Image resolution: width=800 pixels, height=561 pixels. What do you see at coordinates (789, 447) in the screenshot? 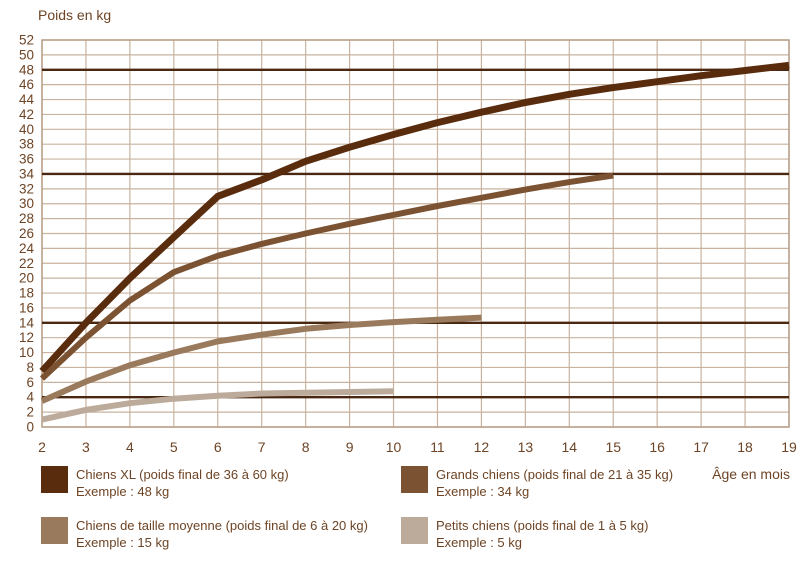
I see `x-tick-label: 19` at bounding box center [789, 447].